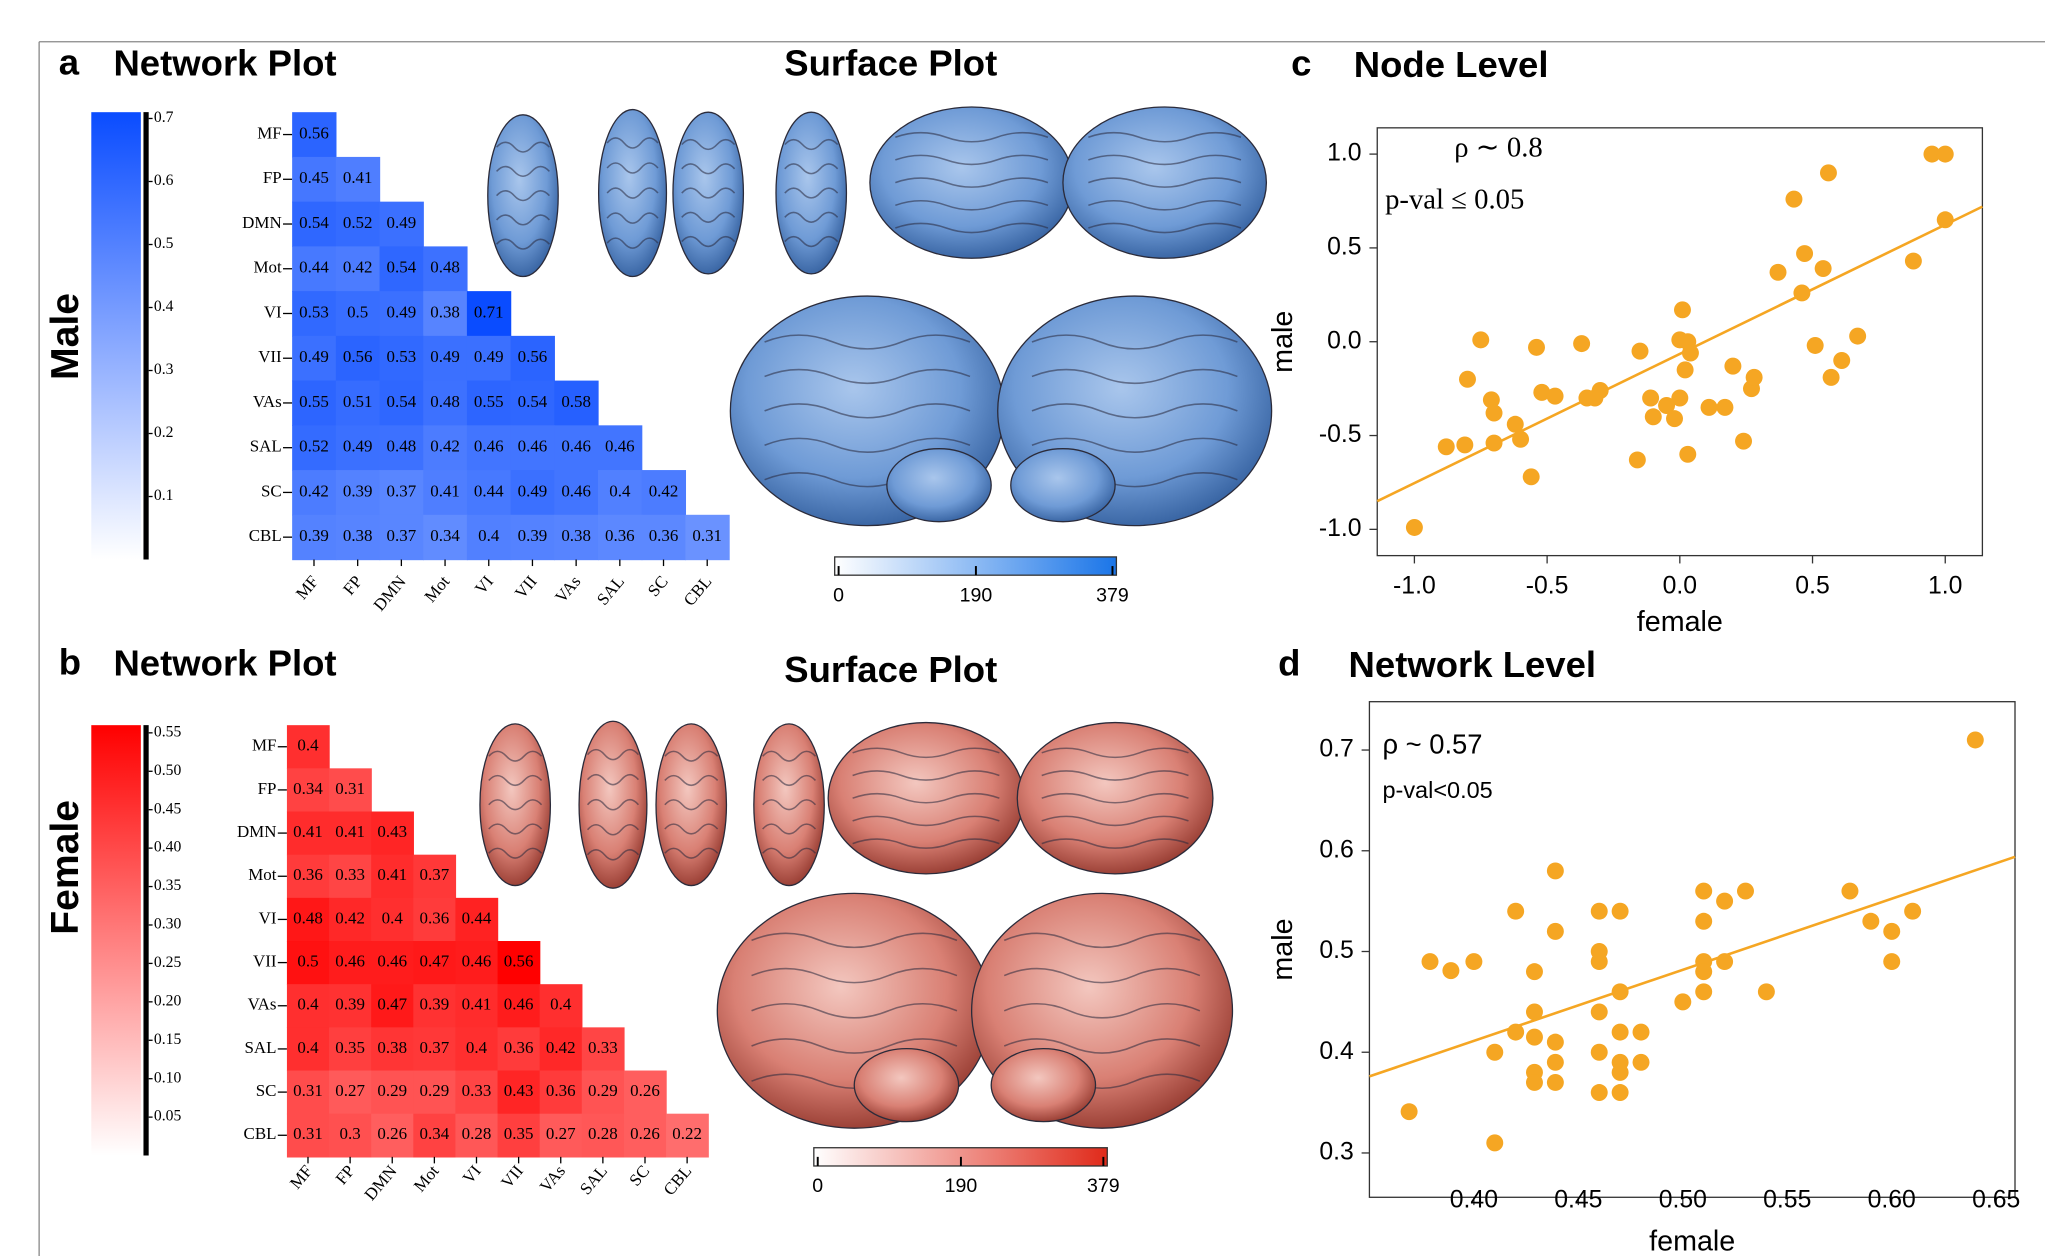  Describe the element at coordinates (576, 535) in the screenshot. I see `cell-label: 0.38` at that location.